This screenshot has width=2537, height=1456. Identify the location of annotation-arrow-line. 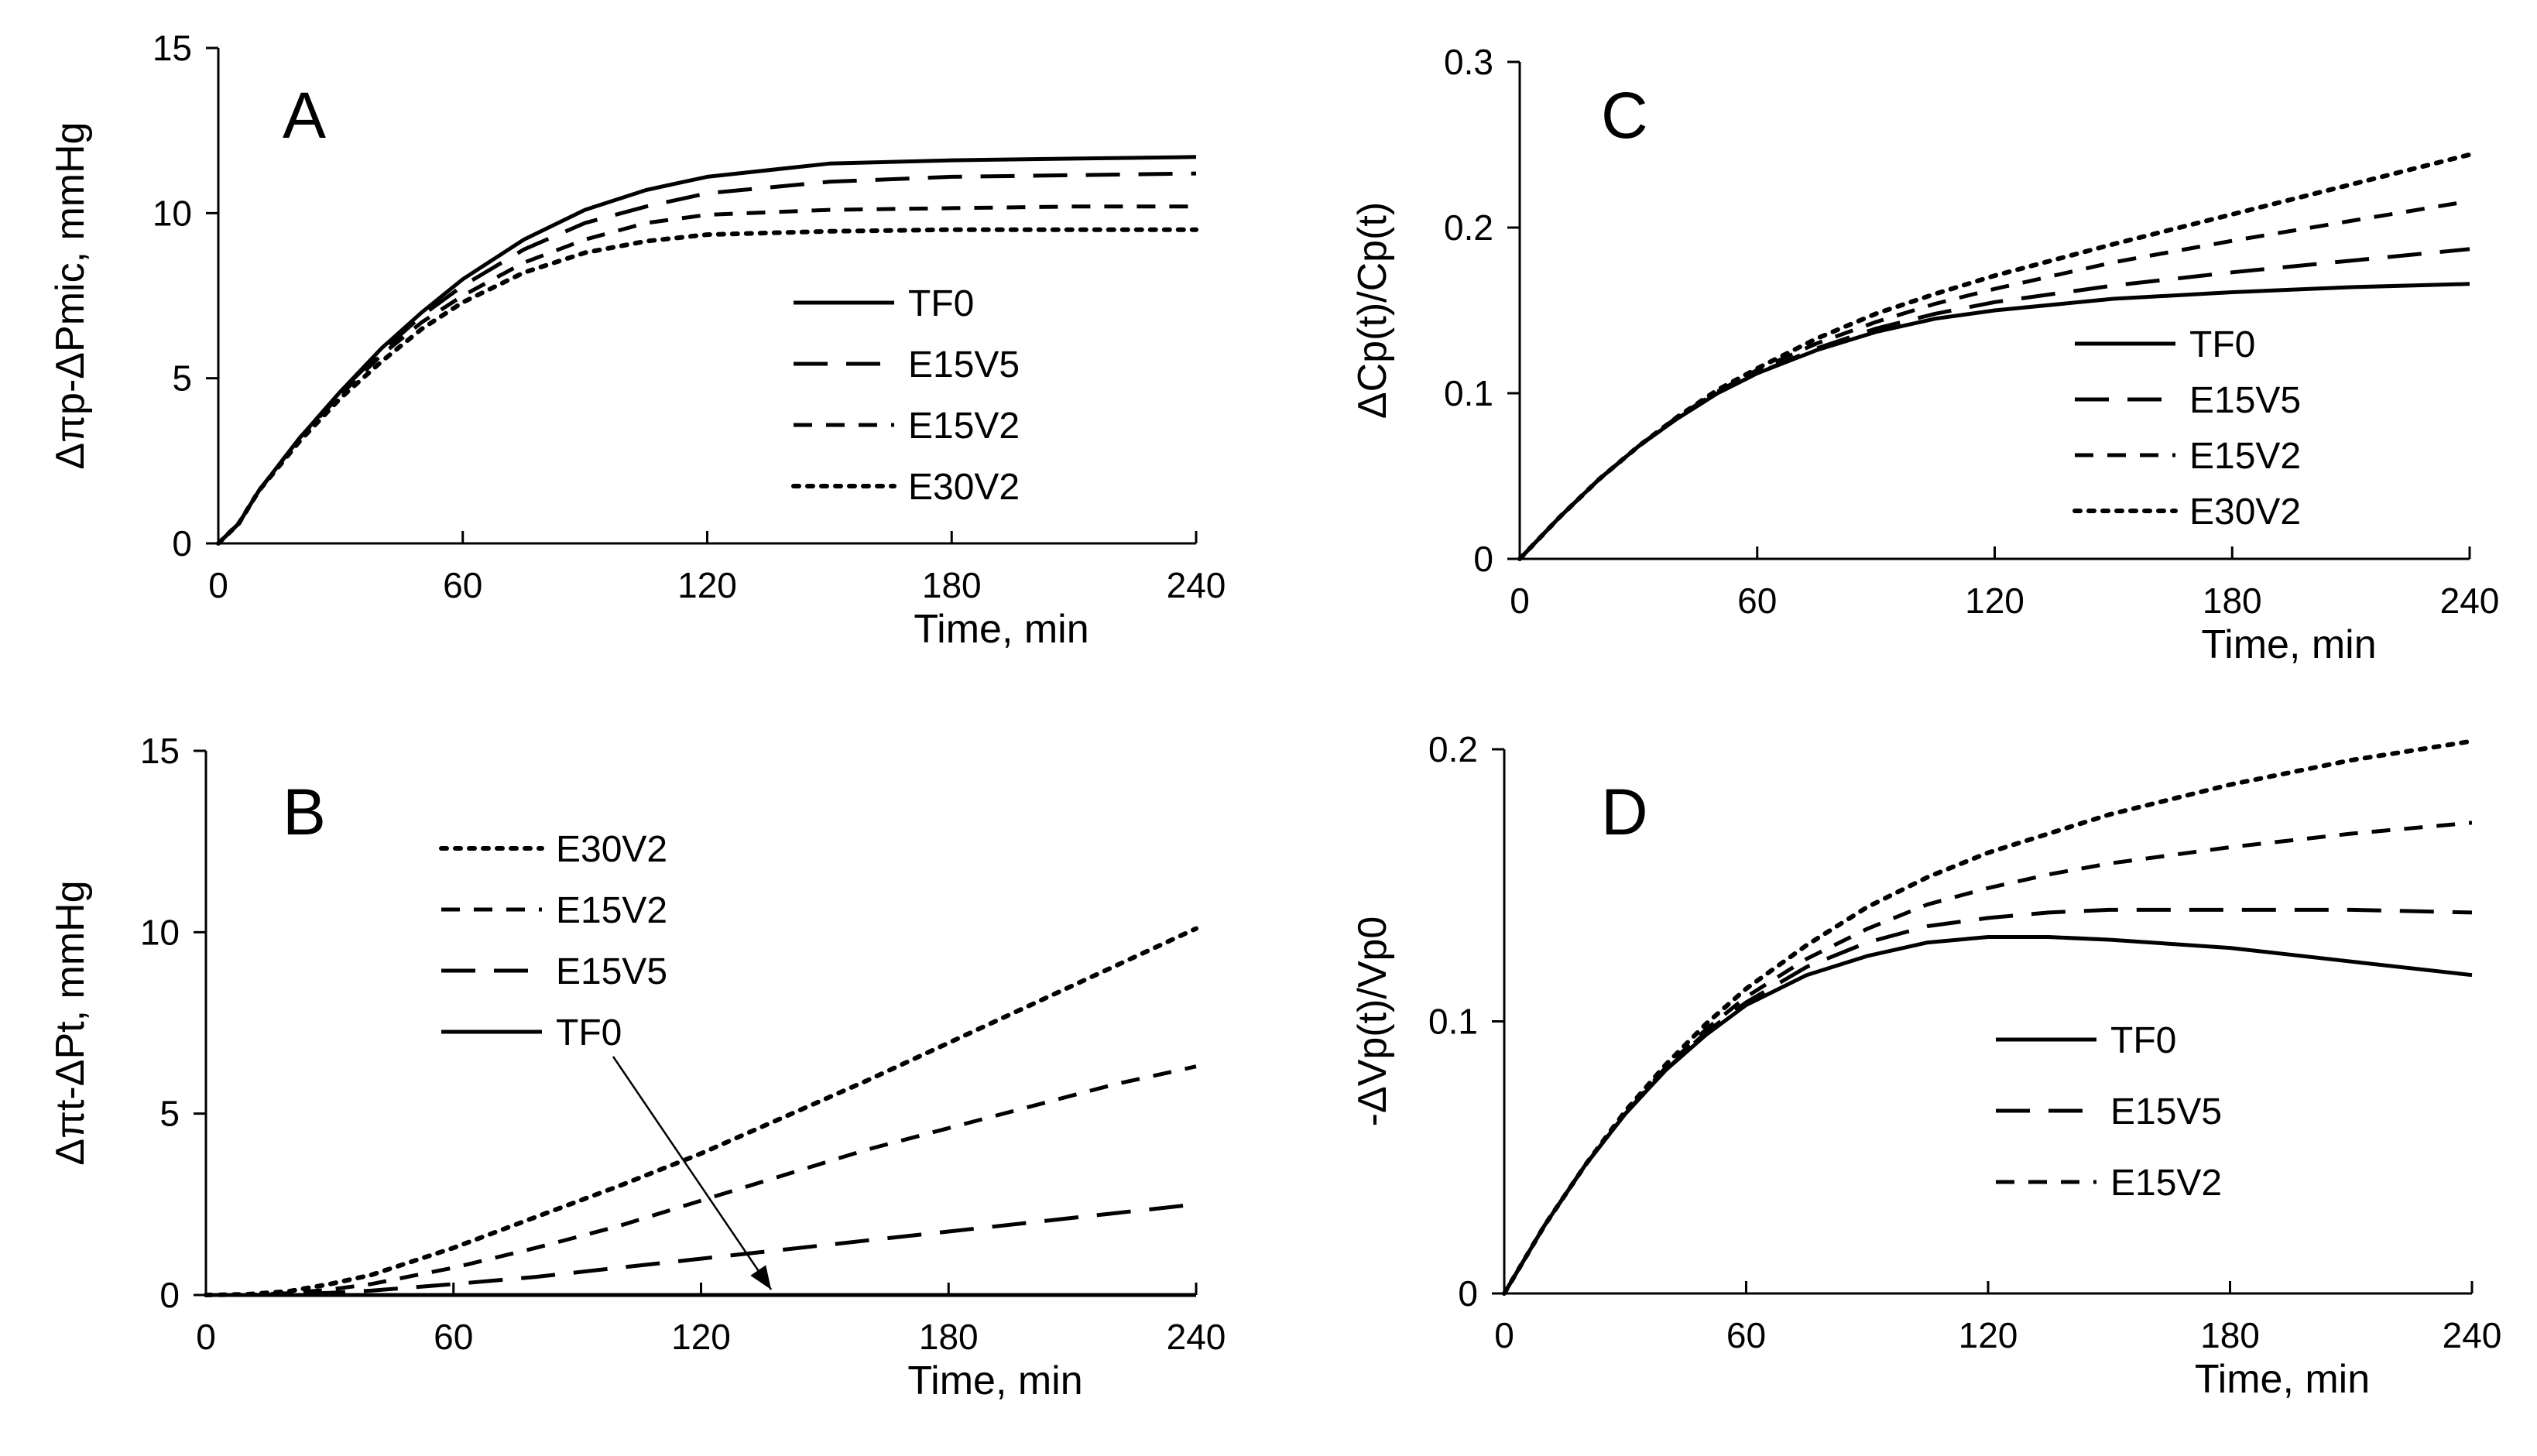
(692, 1173).